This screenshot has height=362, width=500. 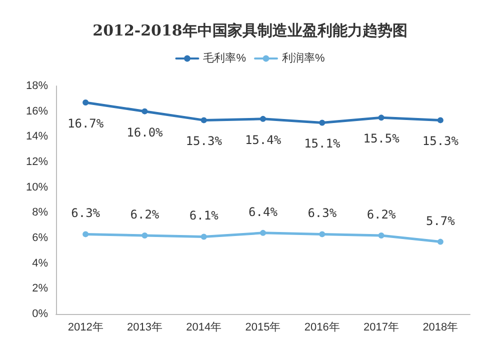 What do you see at coordinates (37, 162) in the screenshot?
I see `y-tick-label: 12%` at bounding box center [37, 162].